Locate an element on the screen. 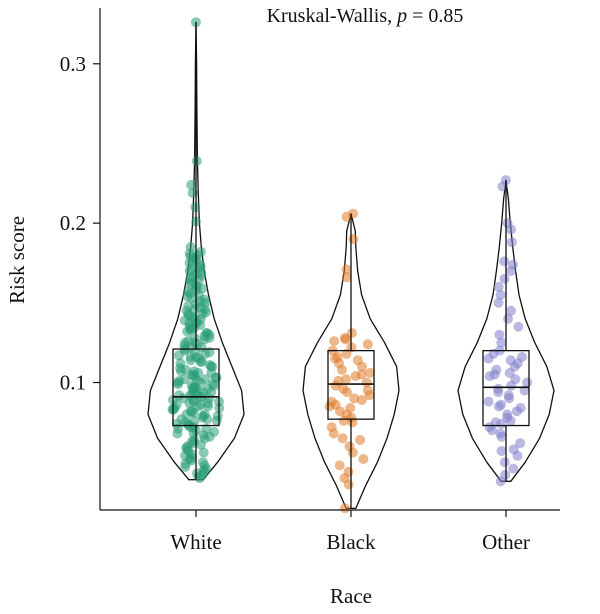 The height and width of the screenshot is (614, 600). box-white is located at coordinates (196, 387).